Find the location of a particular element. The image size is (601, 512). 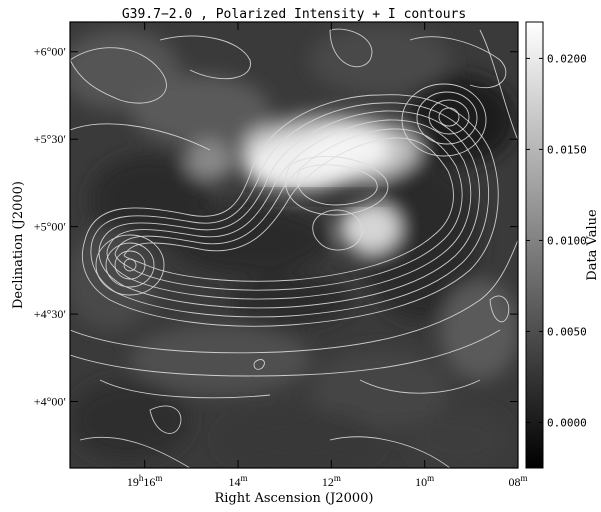

x-tick-label: 14m is located at coordinates (237, 481).